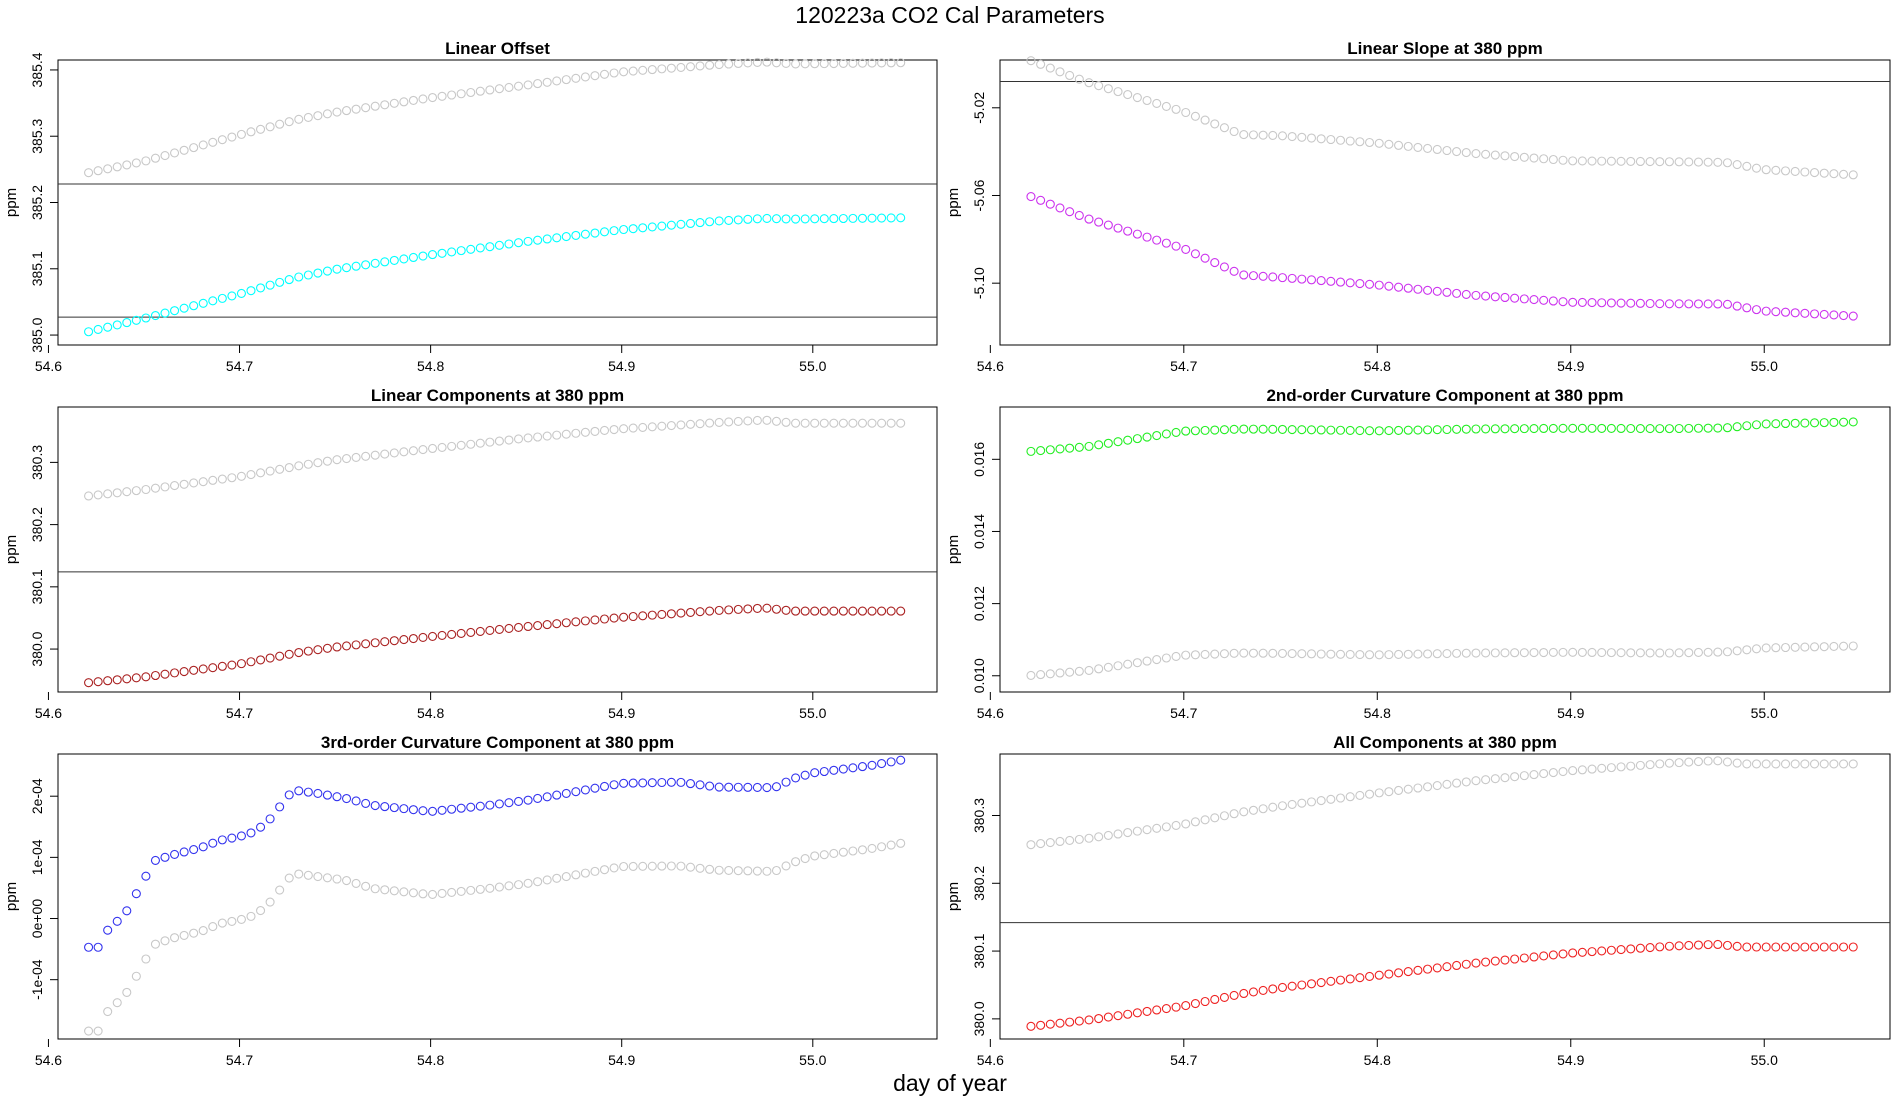  I want to click on series-purple, so click(1442, 256).